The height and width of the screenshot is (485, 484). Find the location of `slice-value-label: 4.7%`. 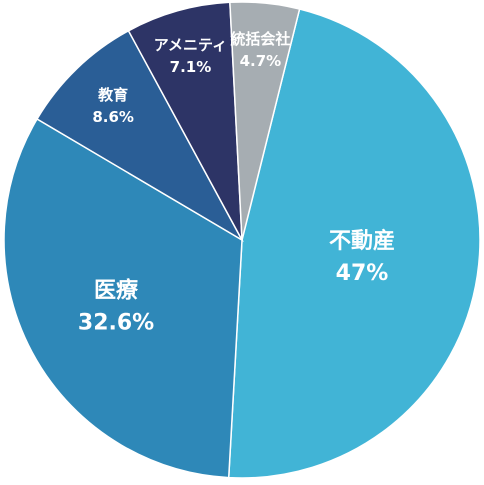

slice-value-label: 4.7% is located at coordinates (261, 61).